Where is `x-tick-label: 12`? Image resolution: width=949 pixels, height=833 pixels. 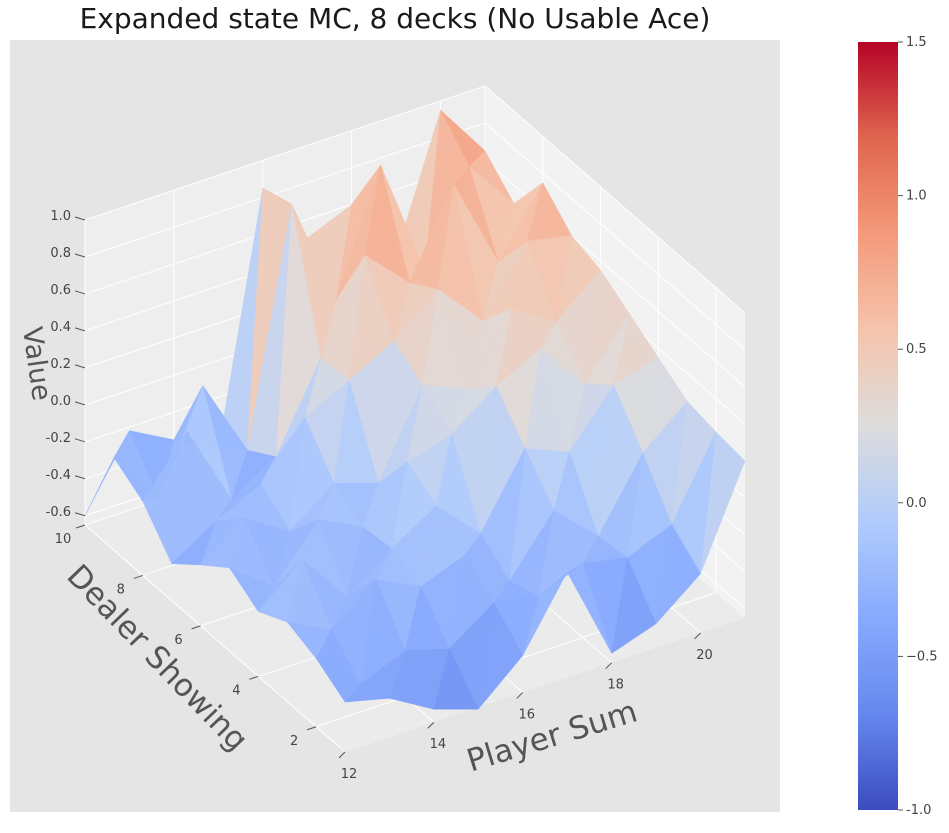 x-tick-label: 12 is located at coordinates (349, 774).